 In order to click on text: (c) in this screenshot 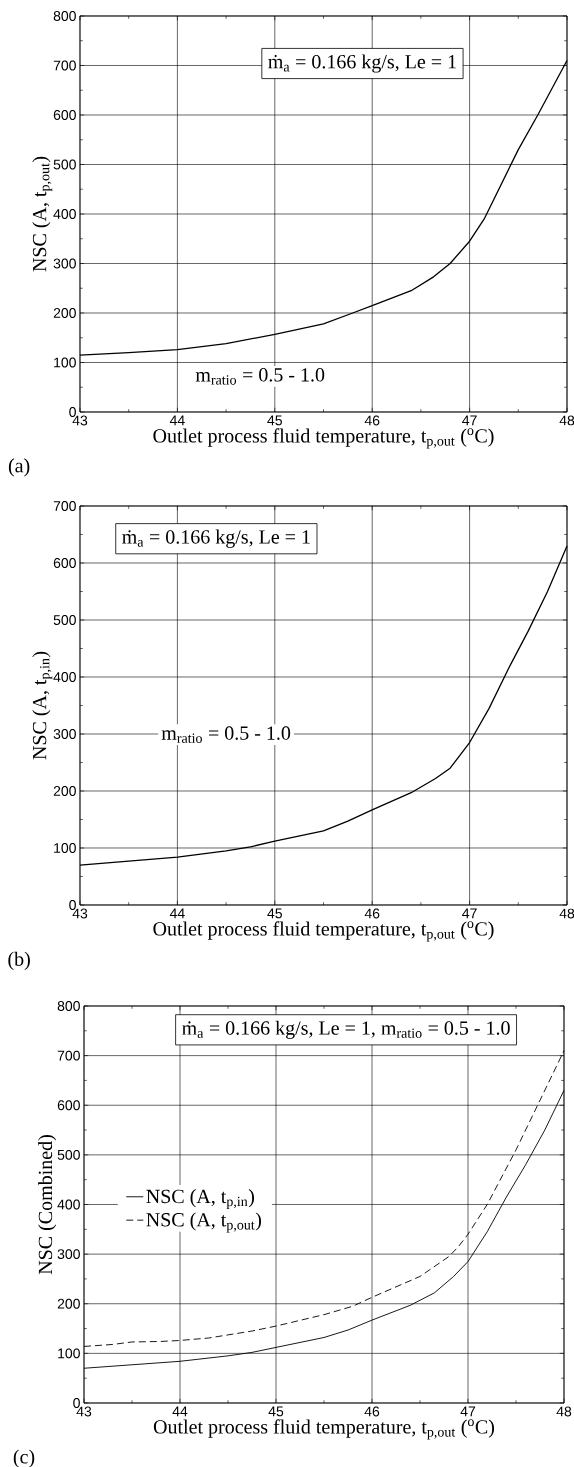, I will do `click(24, 1458)`.